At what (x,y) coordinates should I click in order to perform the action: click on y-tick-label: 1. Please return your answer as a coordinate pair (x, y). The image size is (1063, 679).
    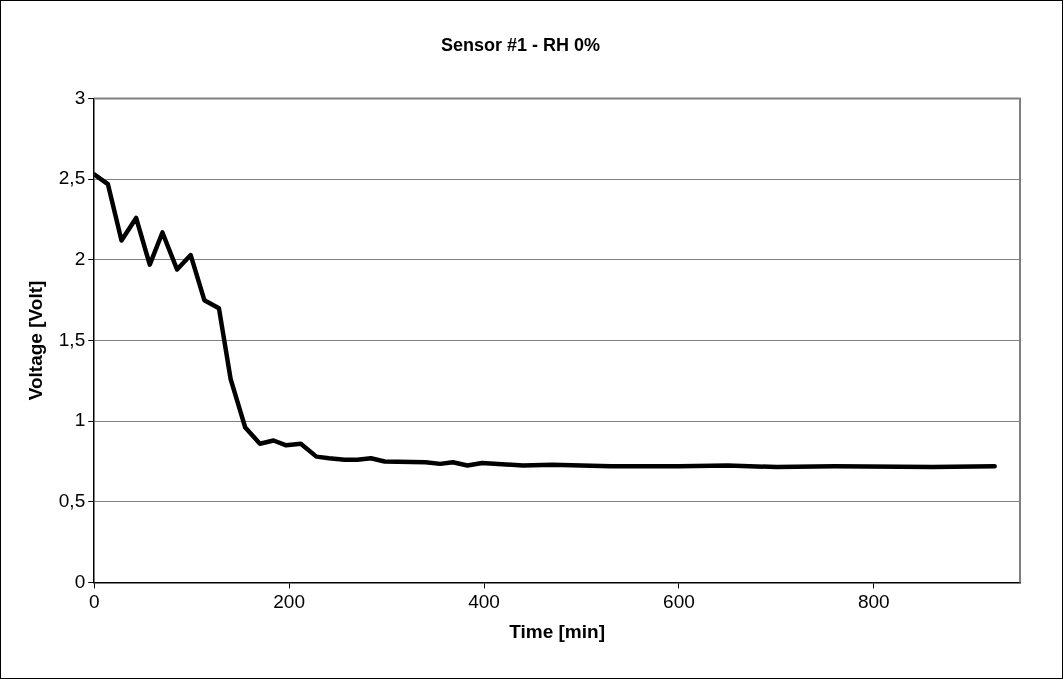
    Looking at the image, I should click on (80, 420).